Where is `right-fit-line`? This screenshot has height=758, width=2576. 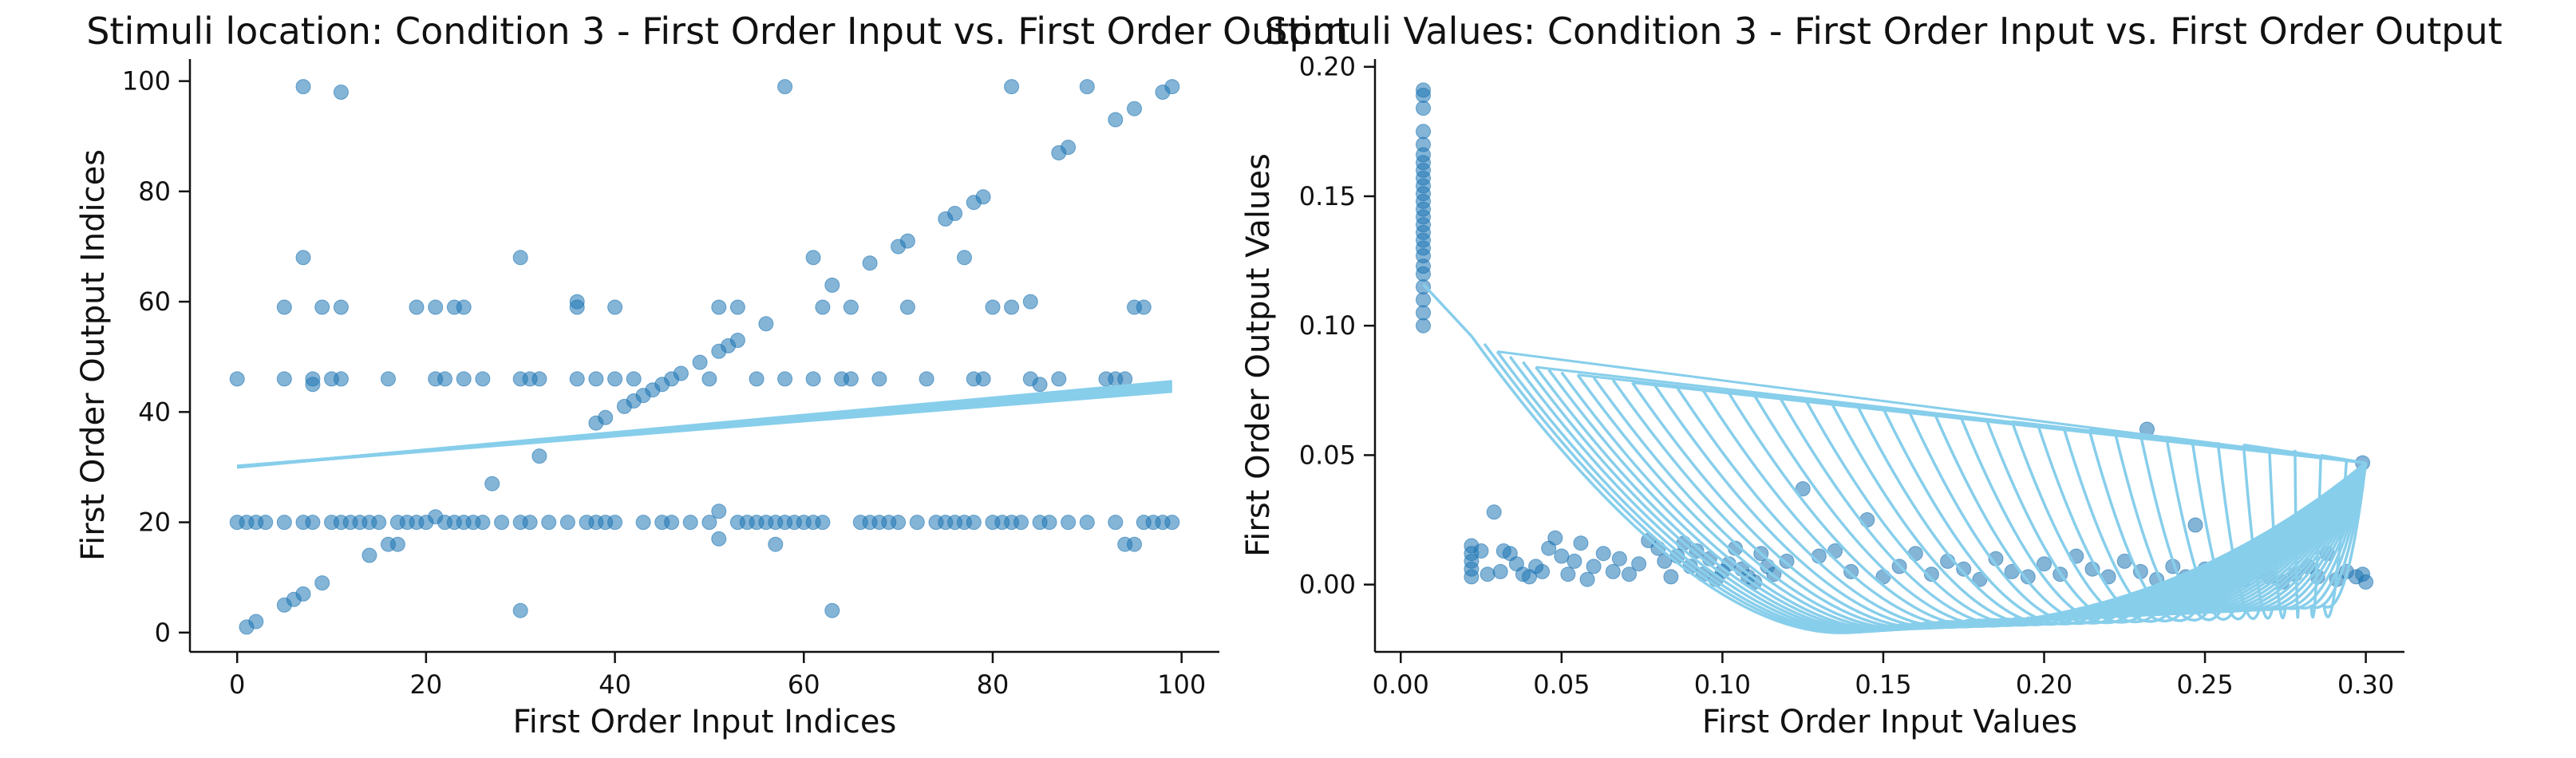 right-fit-line is located at coordinates (1447, 310).